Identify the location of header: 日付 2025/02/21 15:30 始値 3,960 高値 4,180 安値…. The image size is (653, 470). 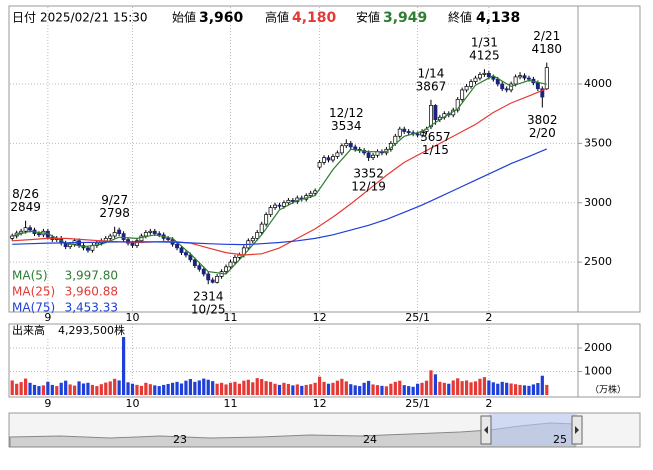
(266, 18).